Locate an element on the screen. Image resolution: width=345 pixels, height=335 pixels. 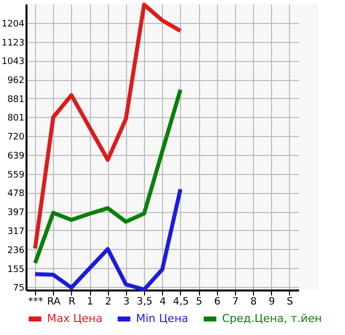
y-tick-label: 639 is located at coordinates (16, 157).